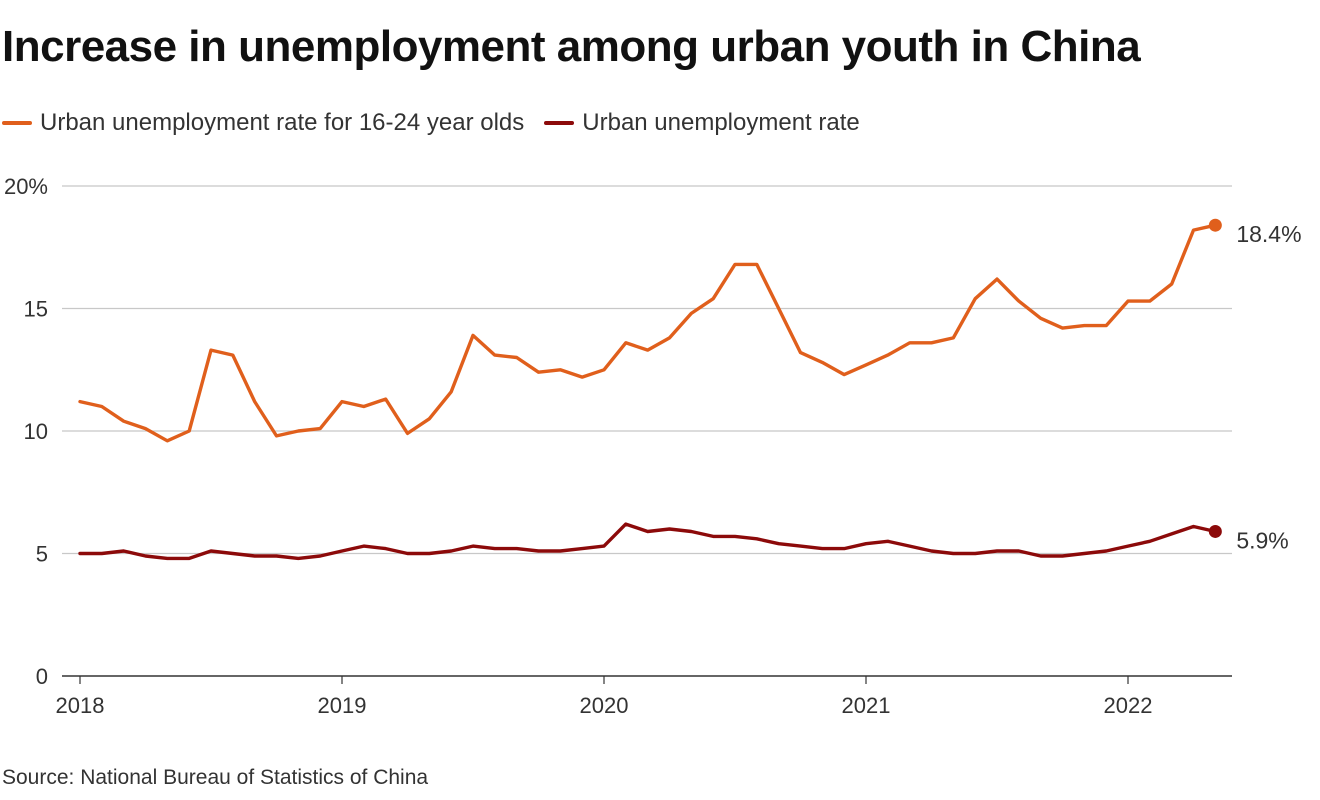 The width and height of the screenshot is (1320, 800). I want to click on y-tick-label-10: 10, so click(36, 431).